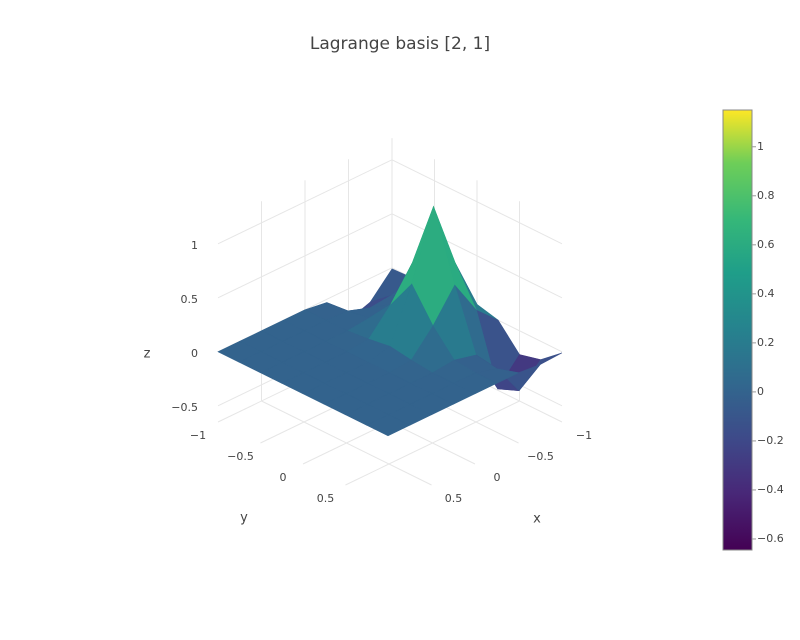 This screenshot has height=640, width=800. What do you see at coordinates (760, 146) in the screenshot?
I see `colorbar-tick-label: 1` at bounding box center [760, 146].